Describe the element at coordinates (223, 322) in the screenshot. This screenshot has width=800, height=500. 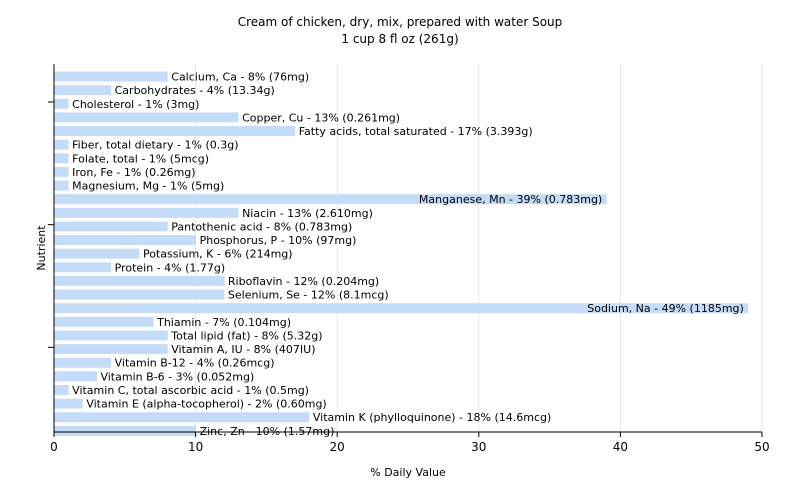
I see `bar-label: Thiamin - 7% (0.104mg)` at that location.